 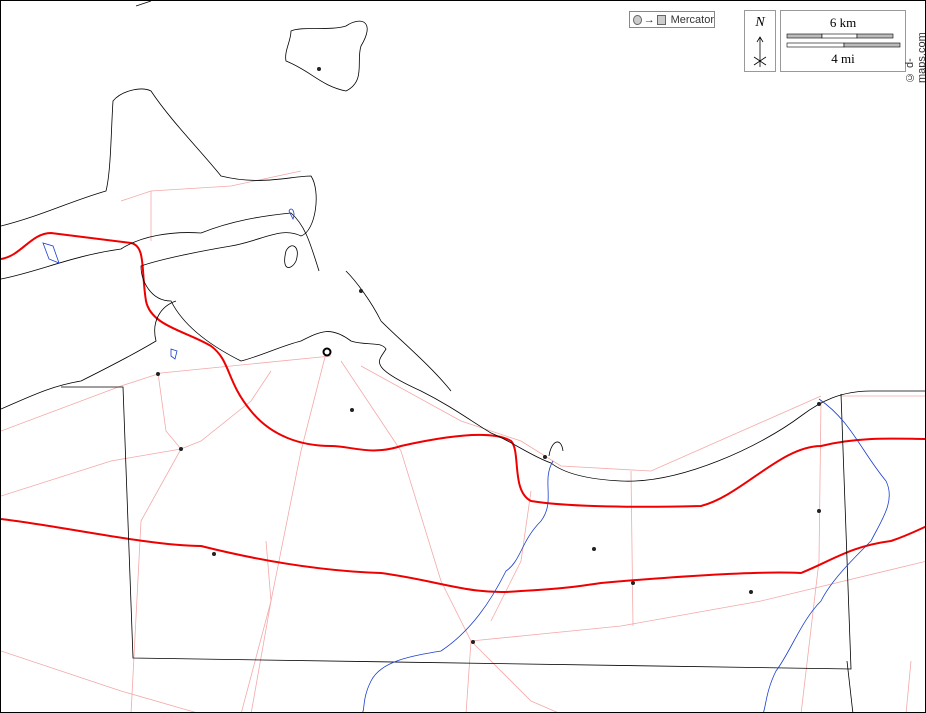 I want to click on capital-marker, so click(x=327, y=352).